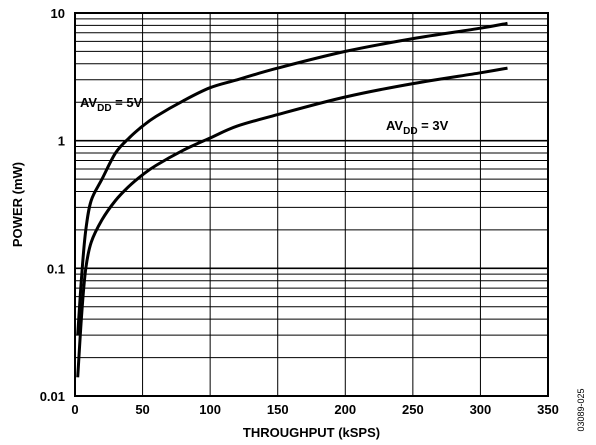 This screenshot has width=596, height=445. What do you see at coordinates (58, 13) in the screenshot?
I see `y-tick-label: 10` at bounding box center [58, 13].